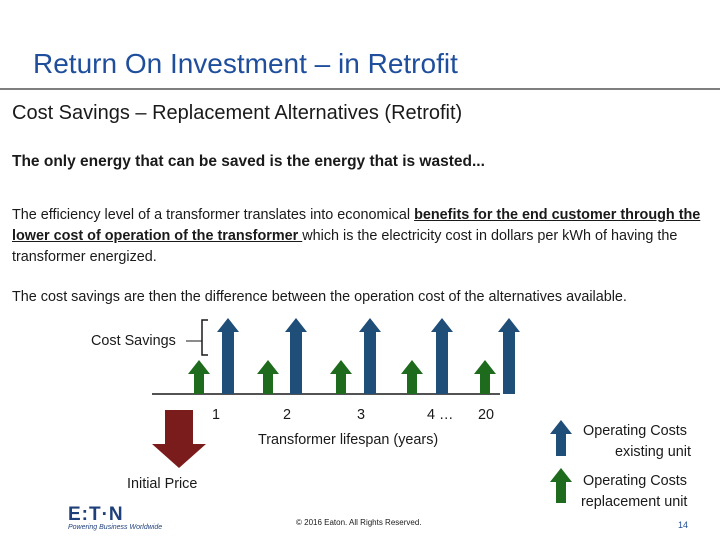  Describe the element at coordinates (287, 415) in the screenshot. I see `year-tick-2: 2` at that location.